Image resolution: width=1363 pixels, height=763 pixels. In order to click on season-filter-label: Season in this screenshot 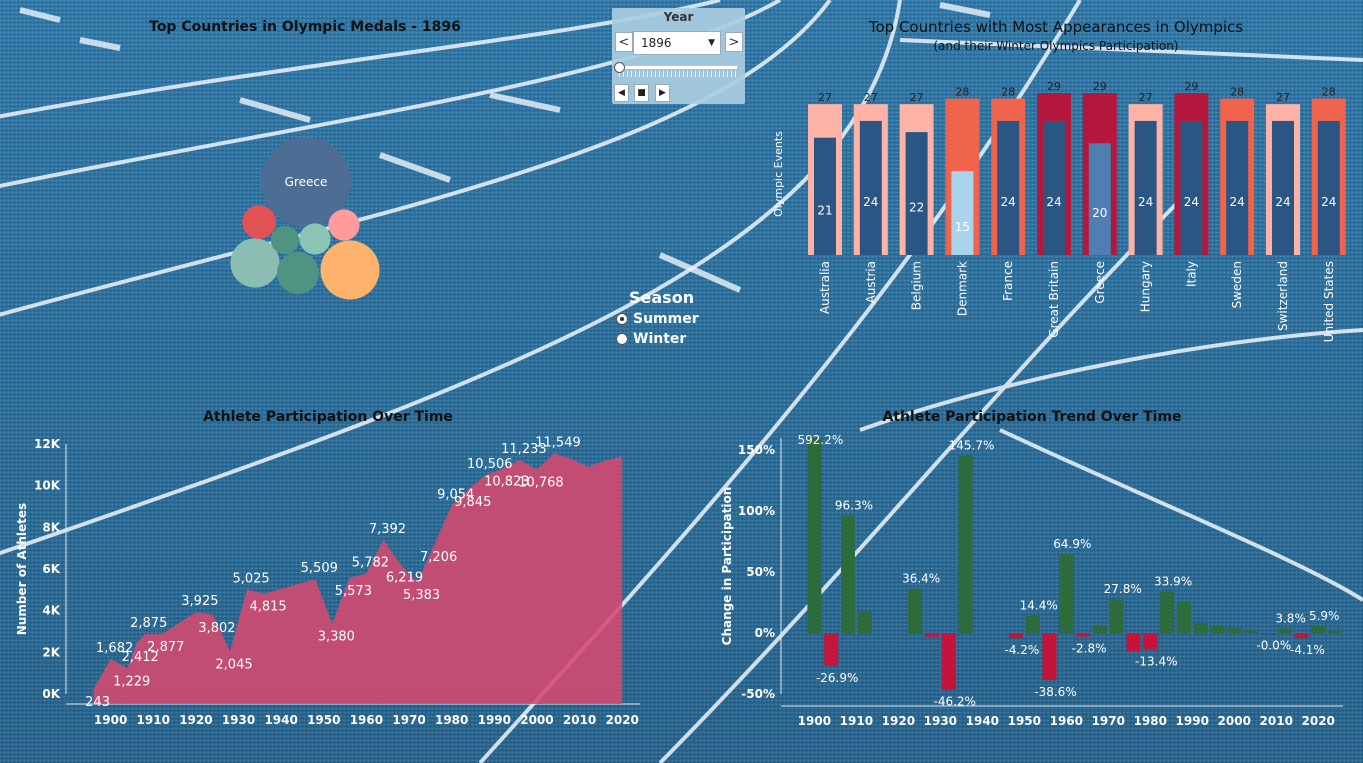, I will do `click(662, 297)`.